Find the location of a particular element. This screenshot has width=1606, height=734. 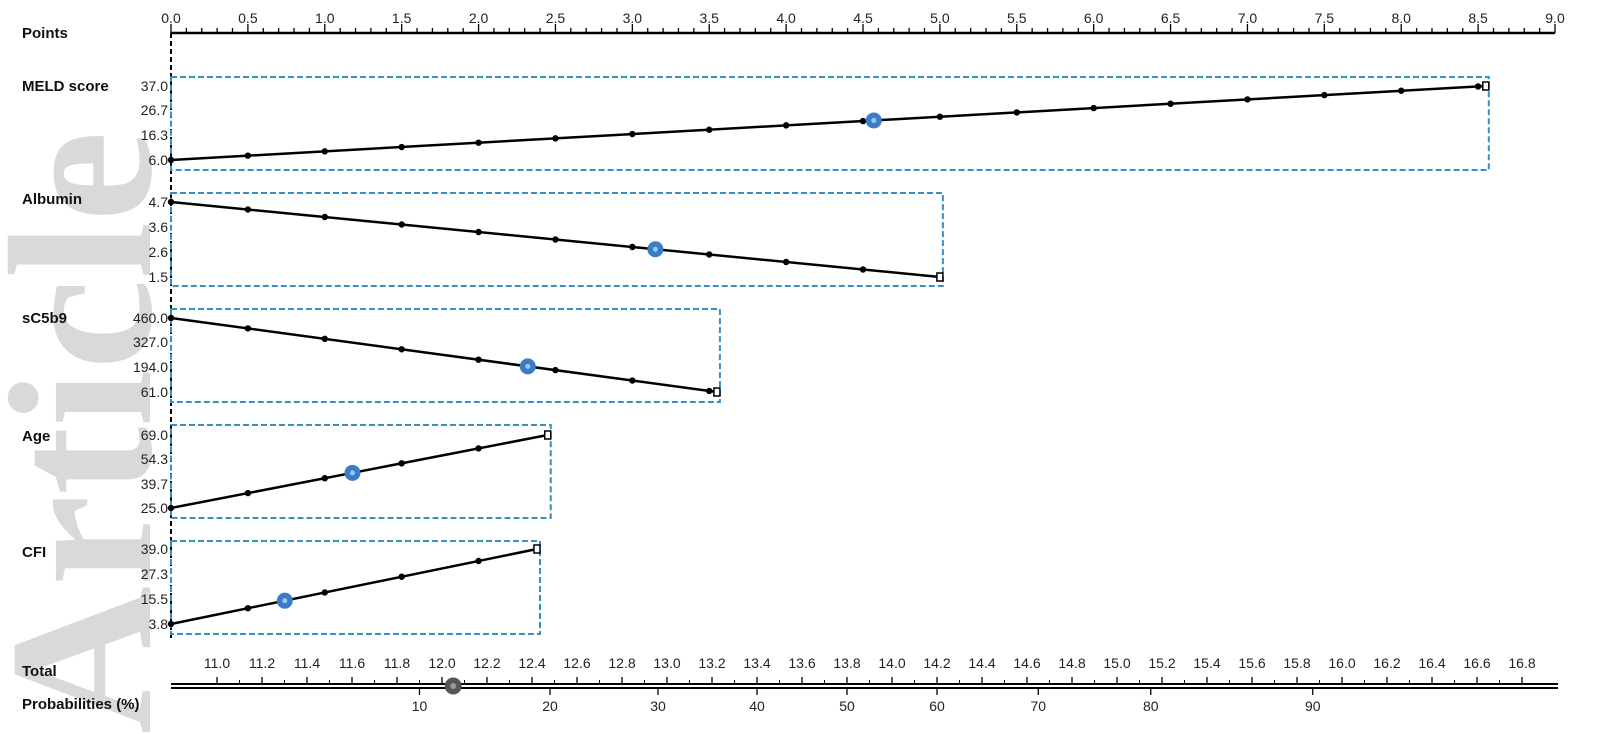

total-tick-label: 13.4 is located at coordinates (756, 663).